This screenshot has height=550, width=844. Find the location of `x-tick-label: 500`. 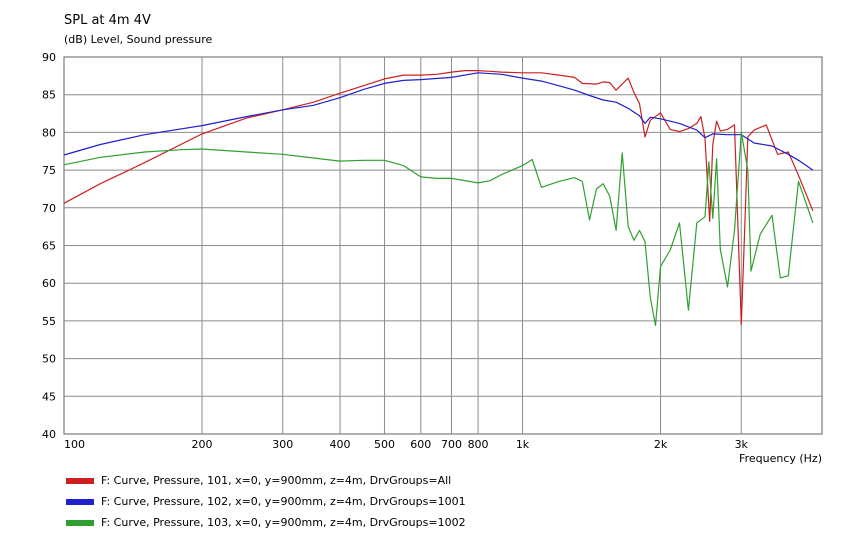

x-tick-label: 500 is located at coordinates (384, 444).